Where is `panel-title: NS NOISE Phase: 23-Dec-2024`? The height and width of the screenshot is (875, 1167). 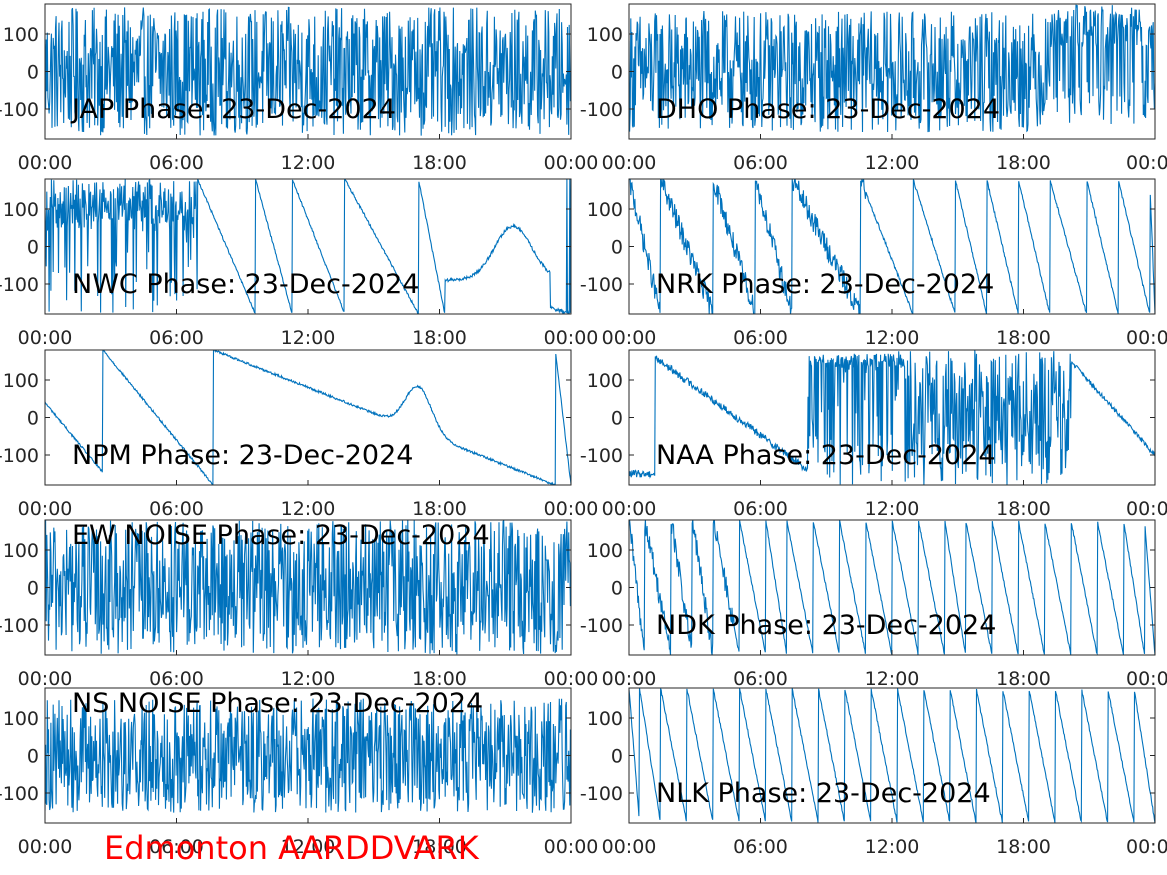 panel-title: NS NOISE Phase: 23-Dec-2024 is located at coordinates (277, 703).